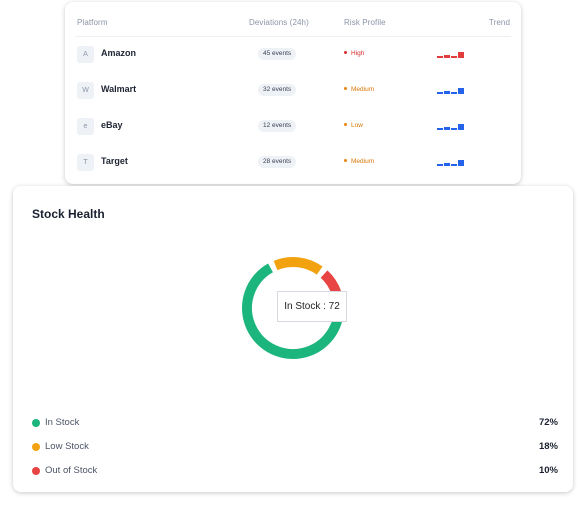 The width and height of the screenshot is (585, 505). What do you see at coordinates (85, 90) in the screenshot?
I see `platform-avatar: W` at bounding box center [85, 90].